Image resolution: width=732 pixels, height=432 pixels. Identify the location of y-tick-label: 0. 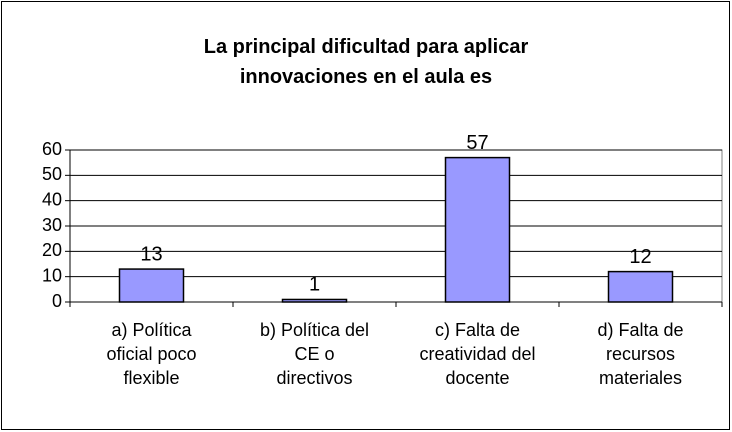
(57, 301).